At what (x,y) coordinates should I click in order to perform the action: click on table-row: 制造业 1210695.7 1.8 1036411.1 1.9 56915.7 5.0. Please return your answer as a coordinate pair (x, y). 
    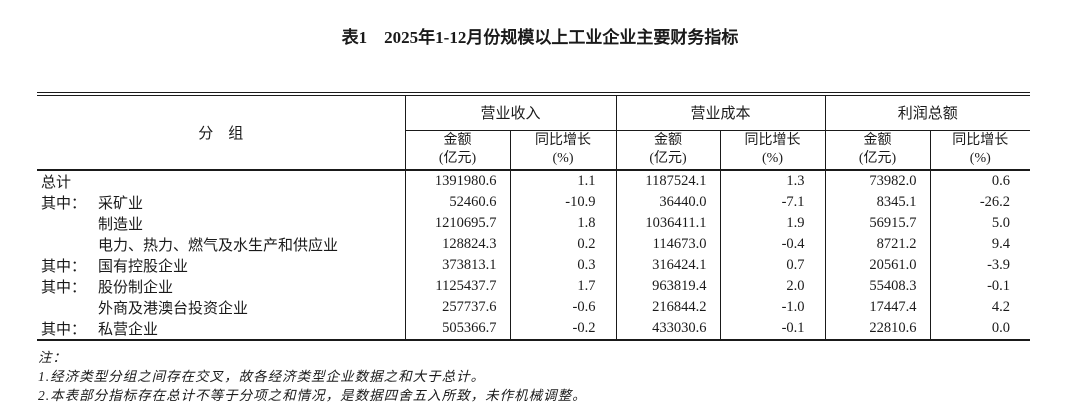
    Looking at the image, I should click on (534, 223).